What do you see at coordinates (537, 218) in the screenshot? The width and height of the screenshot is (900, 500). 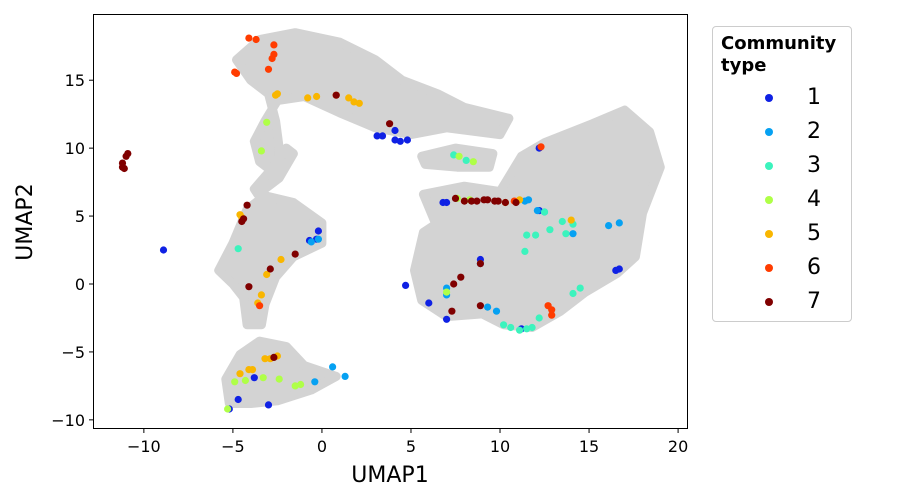 I see `background-region-right-mass` at bounding box center [537, 218].